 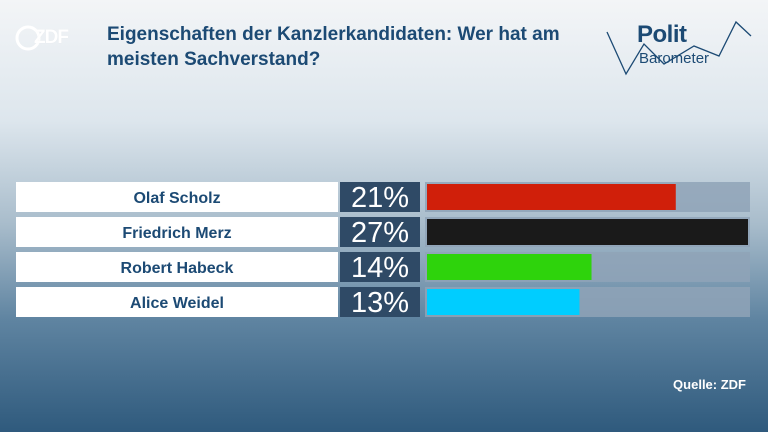 I want to click on zdf-logo-text: ZDF, so click(x=51, y=37).